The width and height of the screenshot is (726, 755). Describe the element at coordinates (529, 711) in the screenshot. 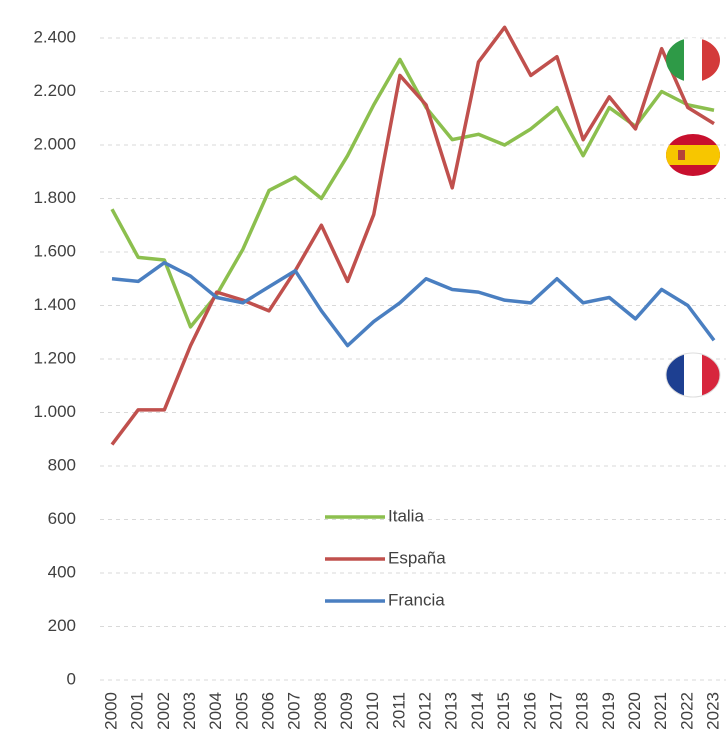

I see `x-tick-label: 2016` at that location.